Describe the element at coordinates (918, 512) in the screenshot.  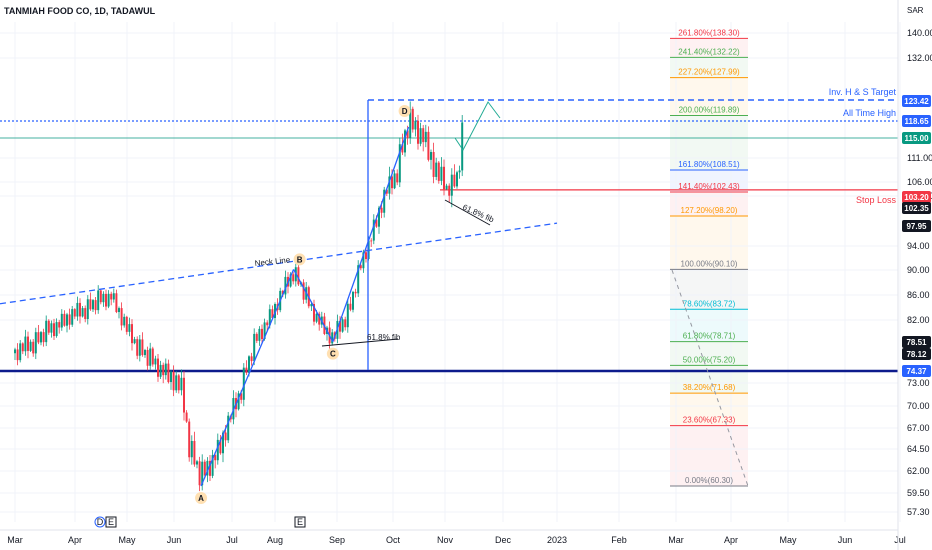
I see `y-tick-label: 57.30` at that location.